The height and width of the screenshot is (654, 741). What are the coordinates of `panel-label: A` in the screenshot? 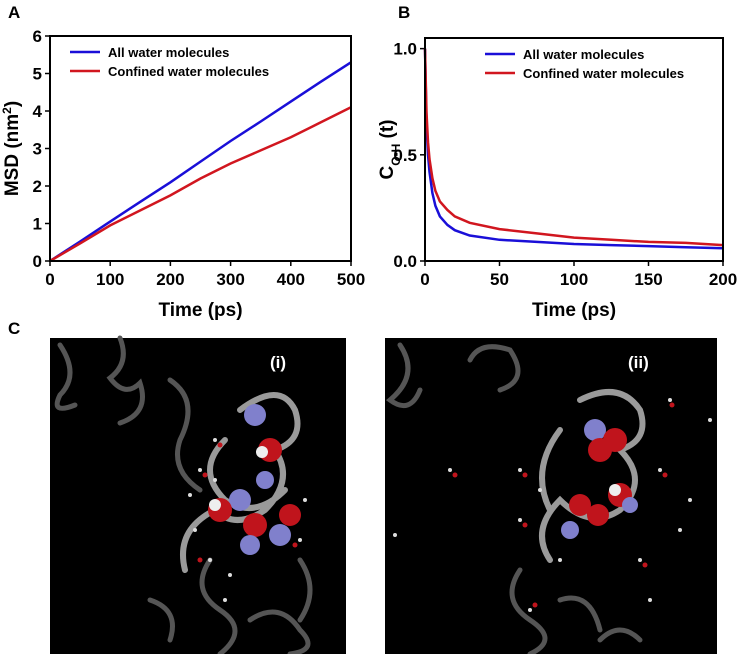 It's located at (14, 12).